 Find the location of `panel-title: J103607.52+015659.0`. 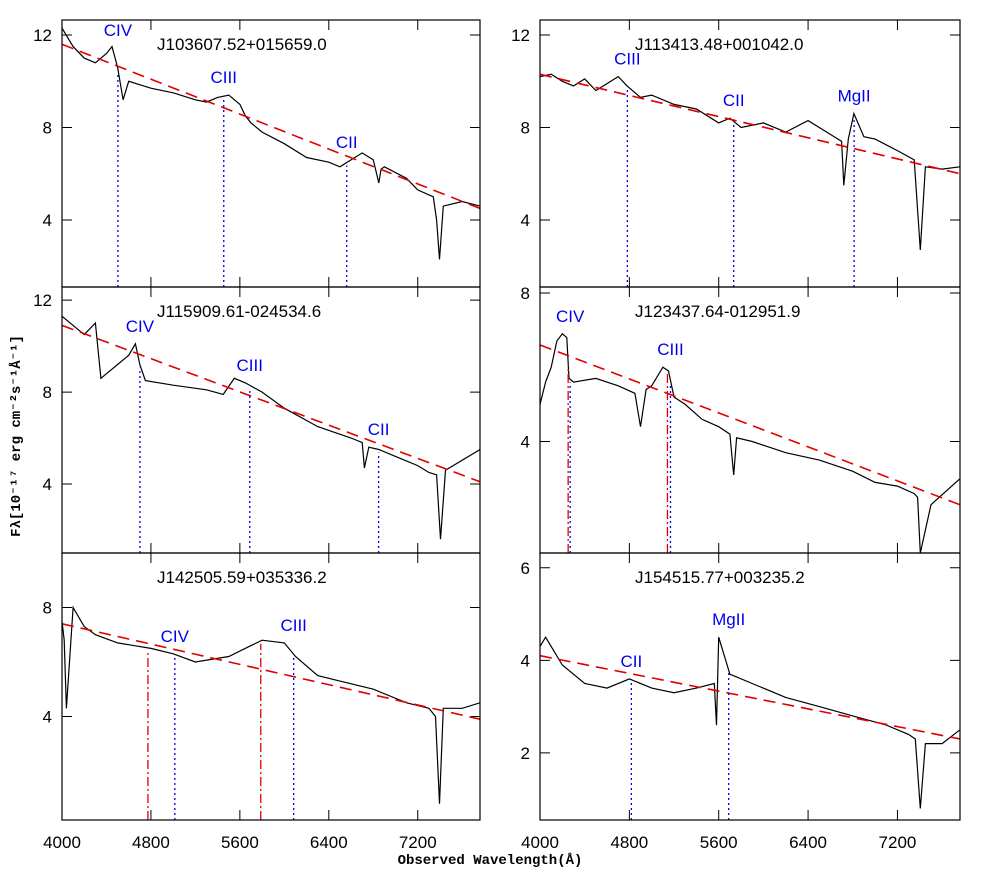

panel-title: J103607.52+015659.0 is located at coordinates (242, 44).